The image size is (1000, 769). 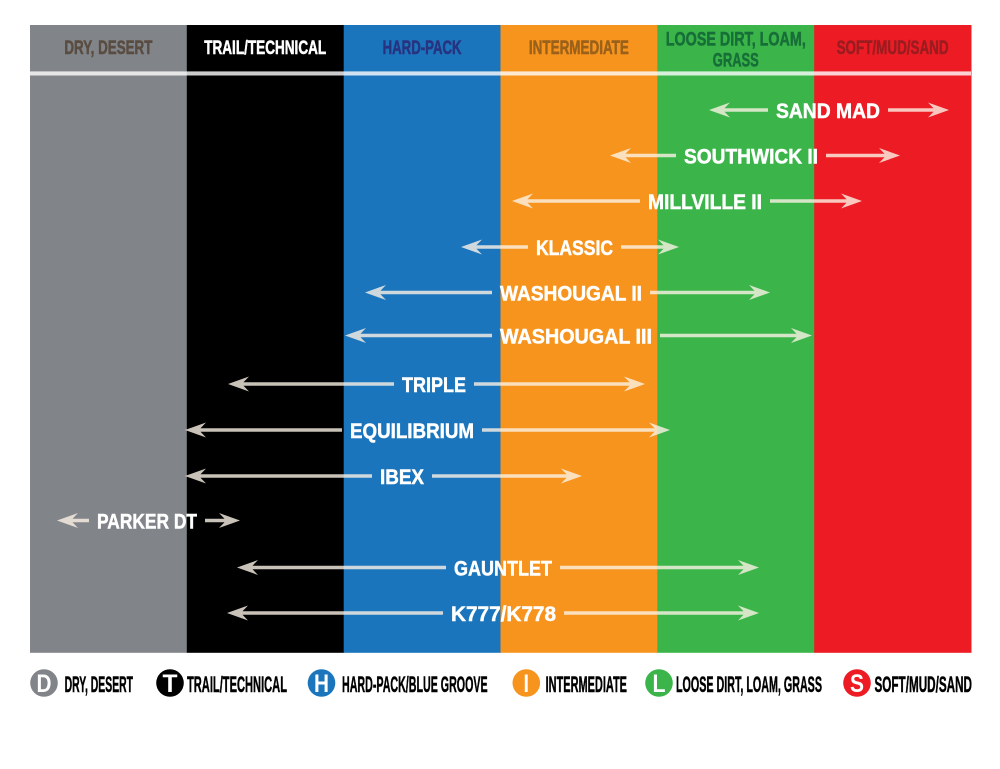 I want to click on svg-text: WASHOUGAL III, so click(x=576, y=336).